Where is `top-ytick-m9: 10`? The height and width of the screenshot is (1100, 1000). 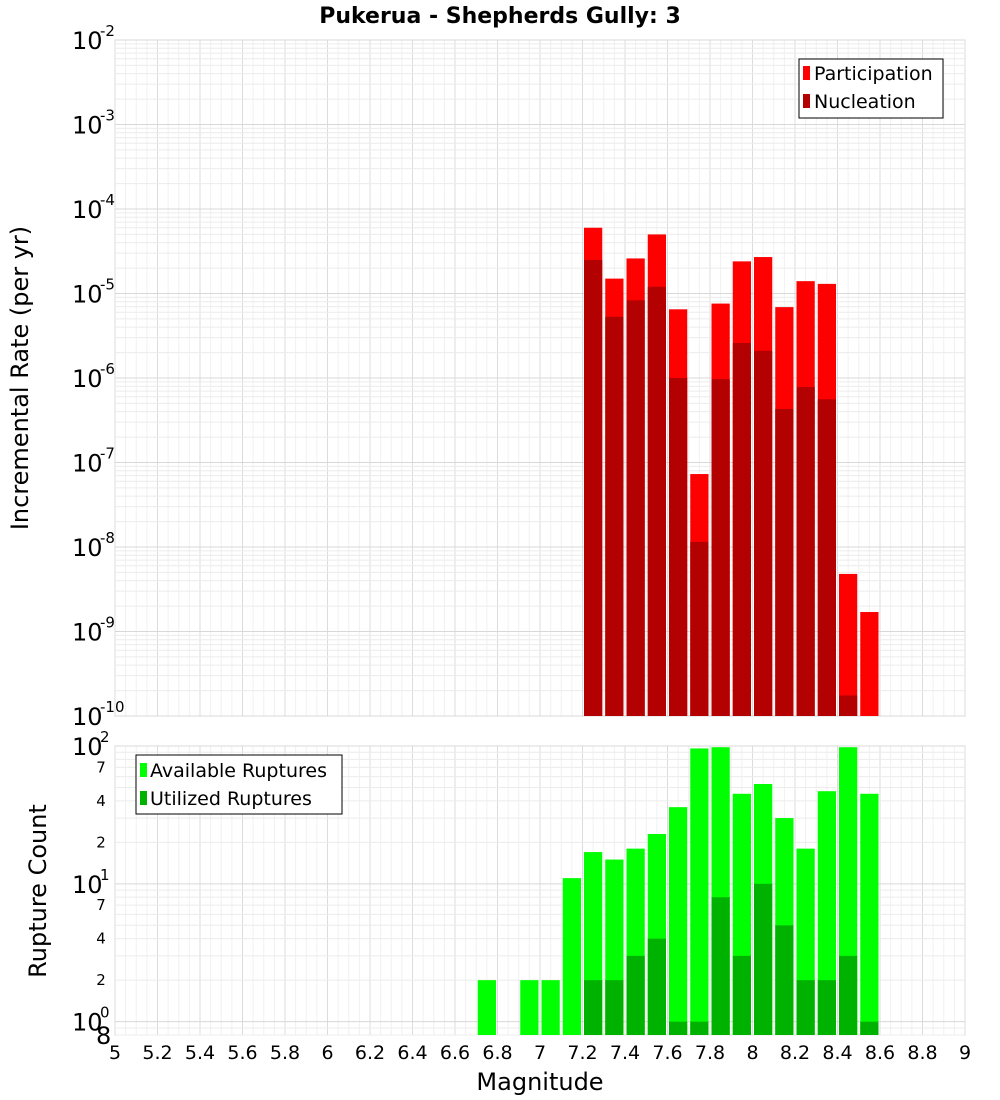
top-ytick-m9: 10 is located at coordinates (87, 633).